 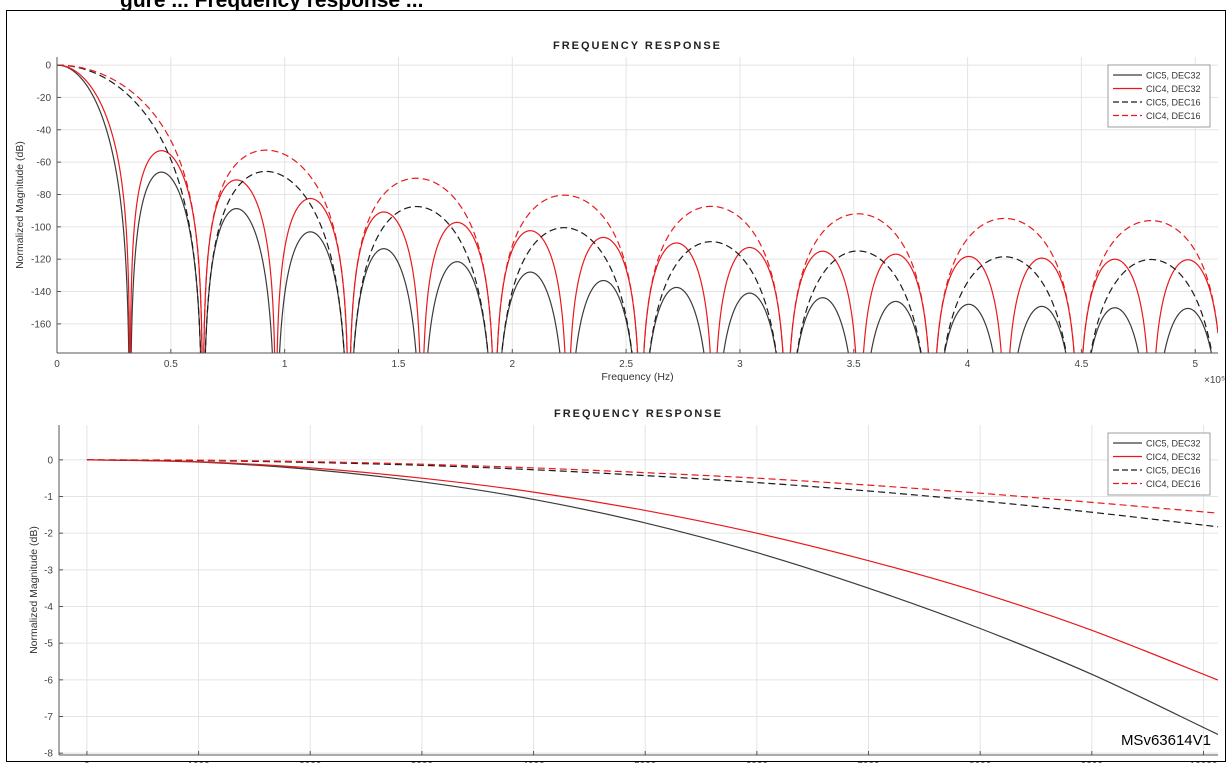 I want to click on y-tick-label: -2, so click(x=48, y=534).